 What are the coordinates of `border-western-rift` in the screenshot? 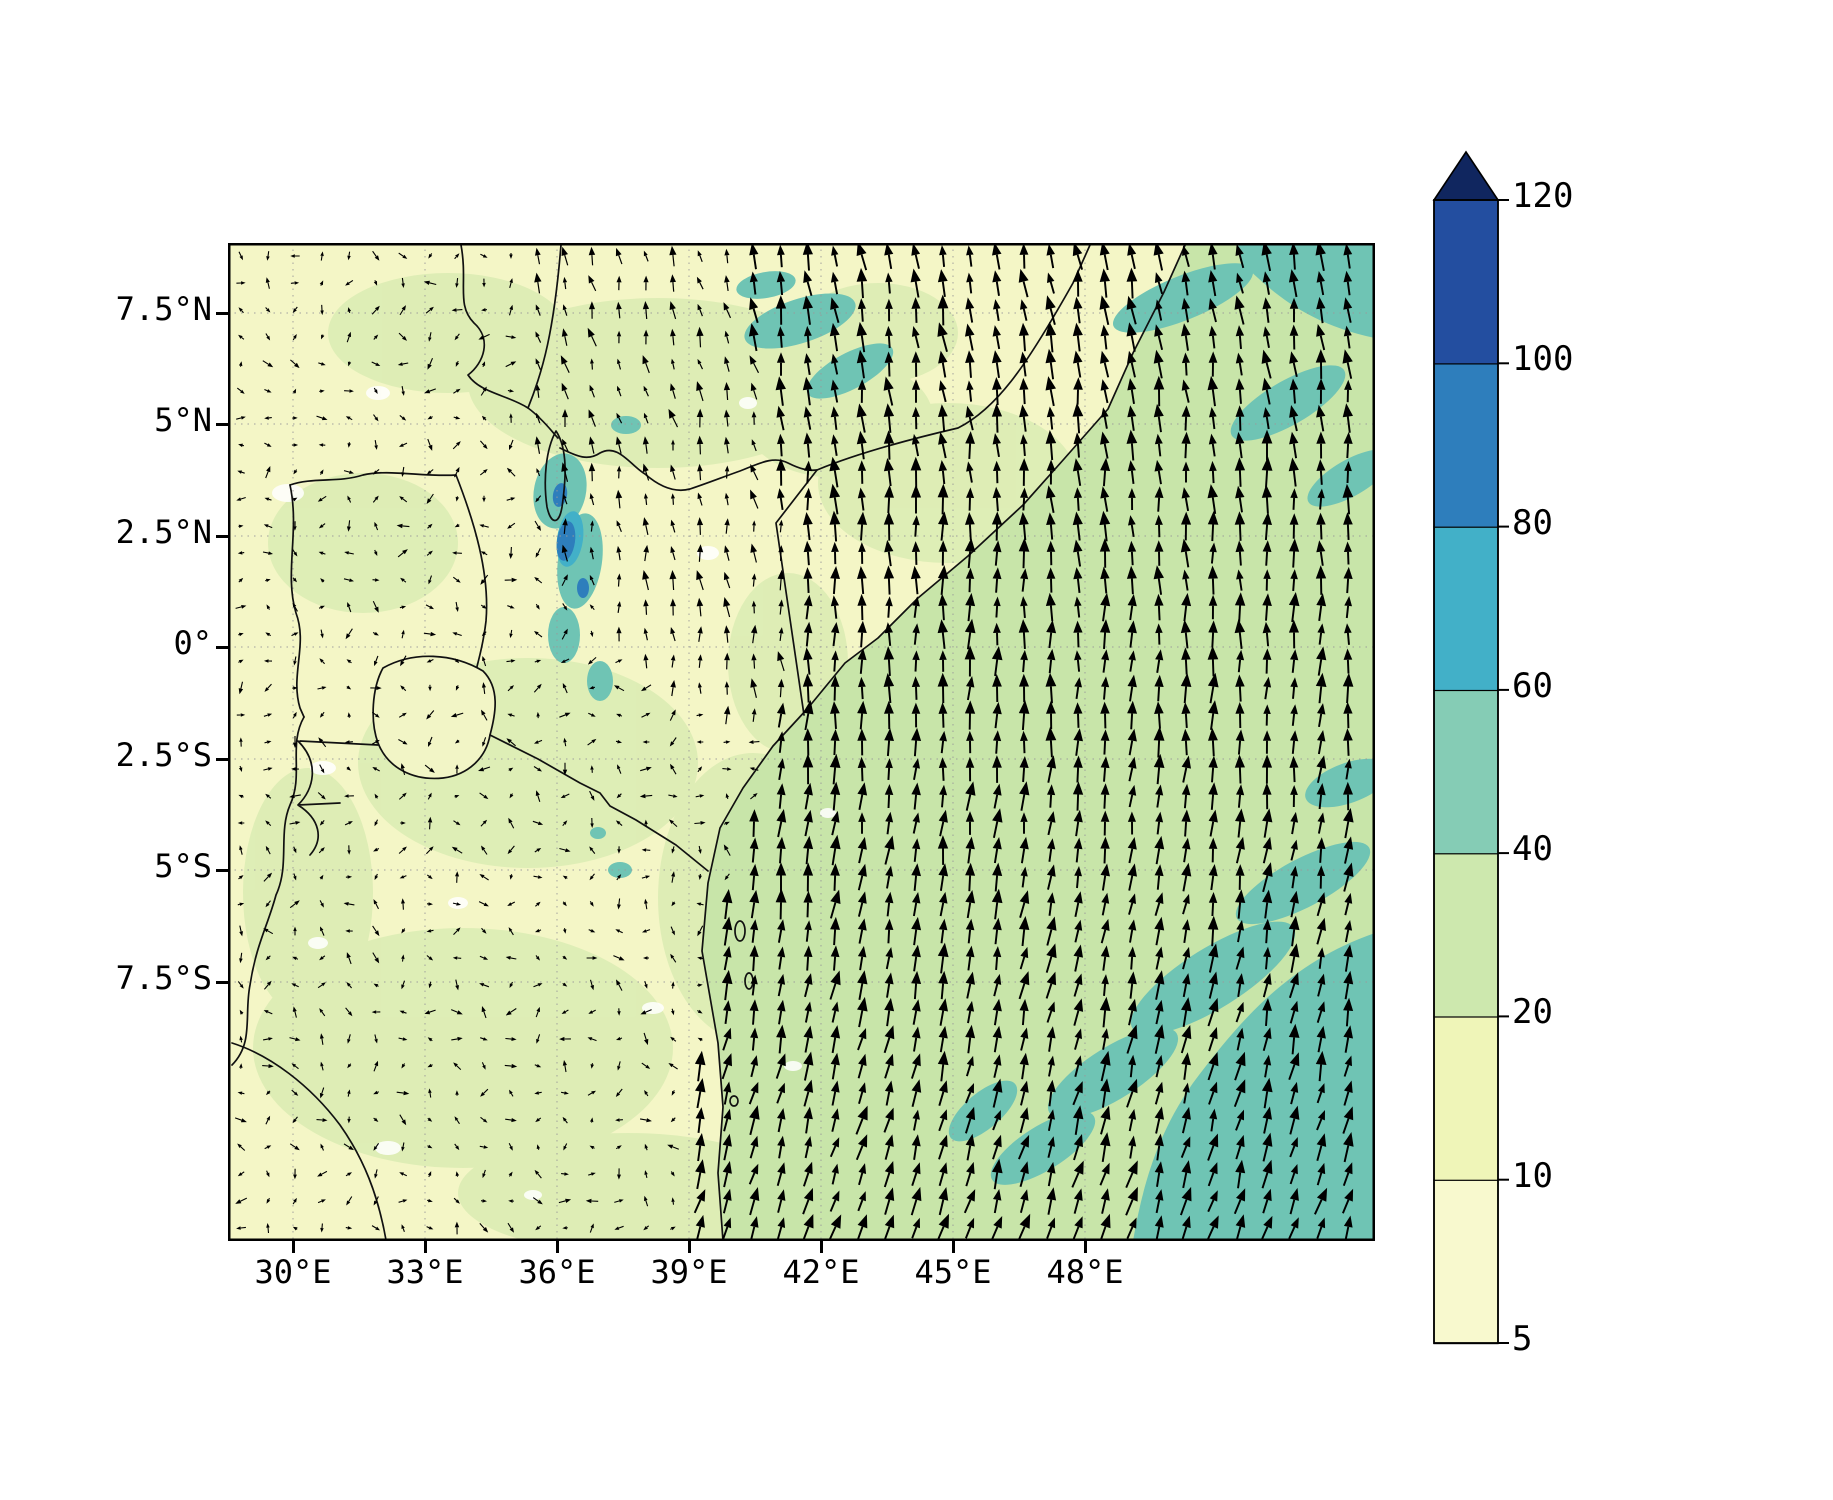 It's located at (268, 891).